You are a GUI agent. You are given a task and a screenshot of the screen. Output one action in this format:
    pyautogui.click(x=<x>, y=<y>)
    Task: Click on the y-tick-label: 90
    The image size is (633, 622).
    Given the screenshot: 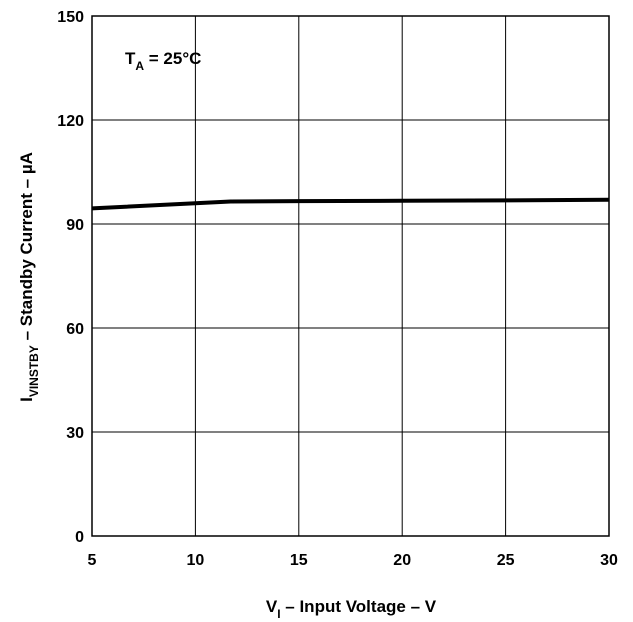 What is the action you would take?
    pyautogui.click(x=75, y=225)
    